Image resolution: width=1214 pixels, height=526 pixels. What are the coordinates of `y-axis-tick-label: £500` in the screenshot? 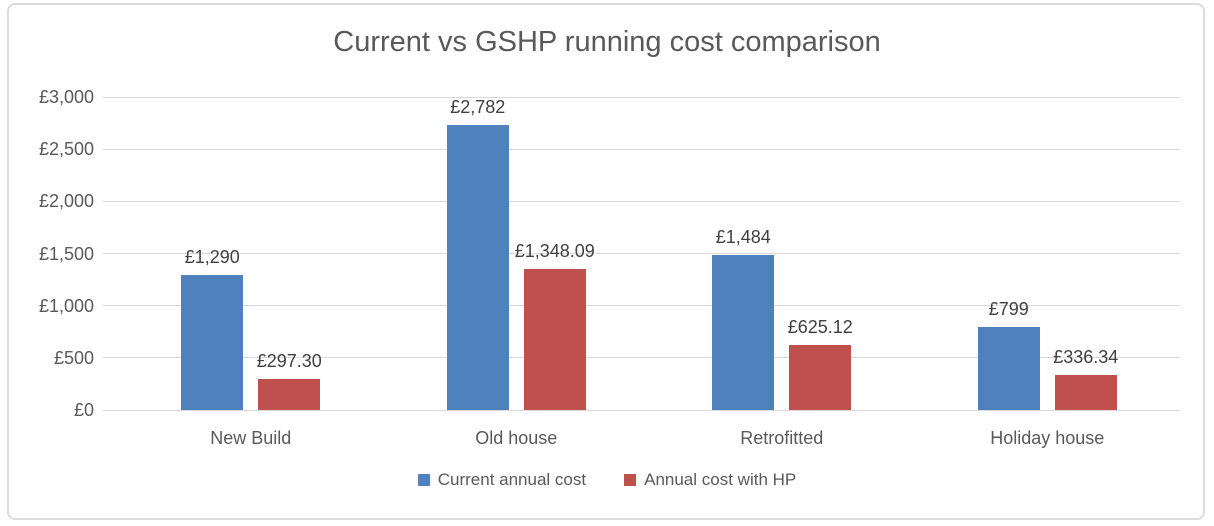 It's located at (73, 357).